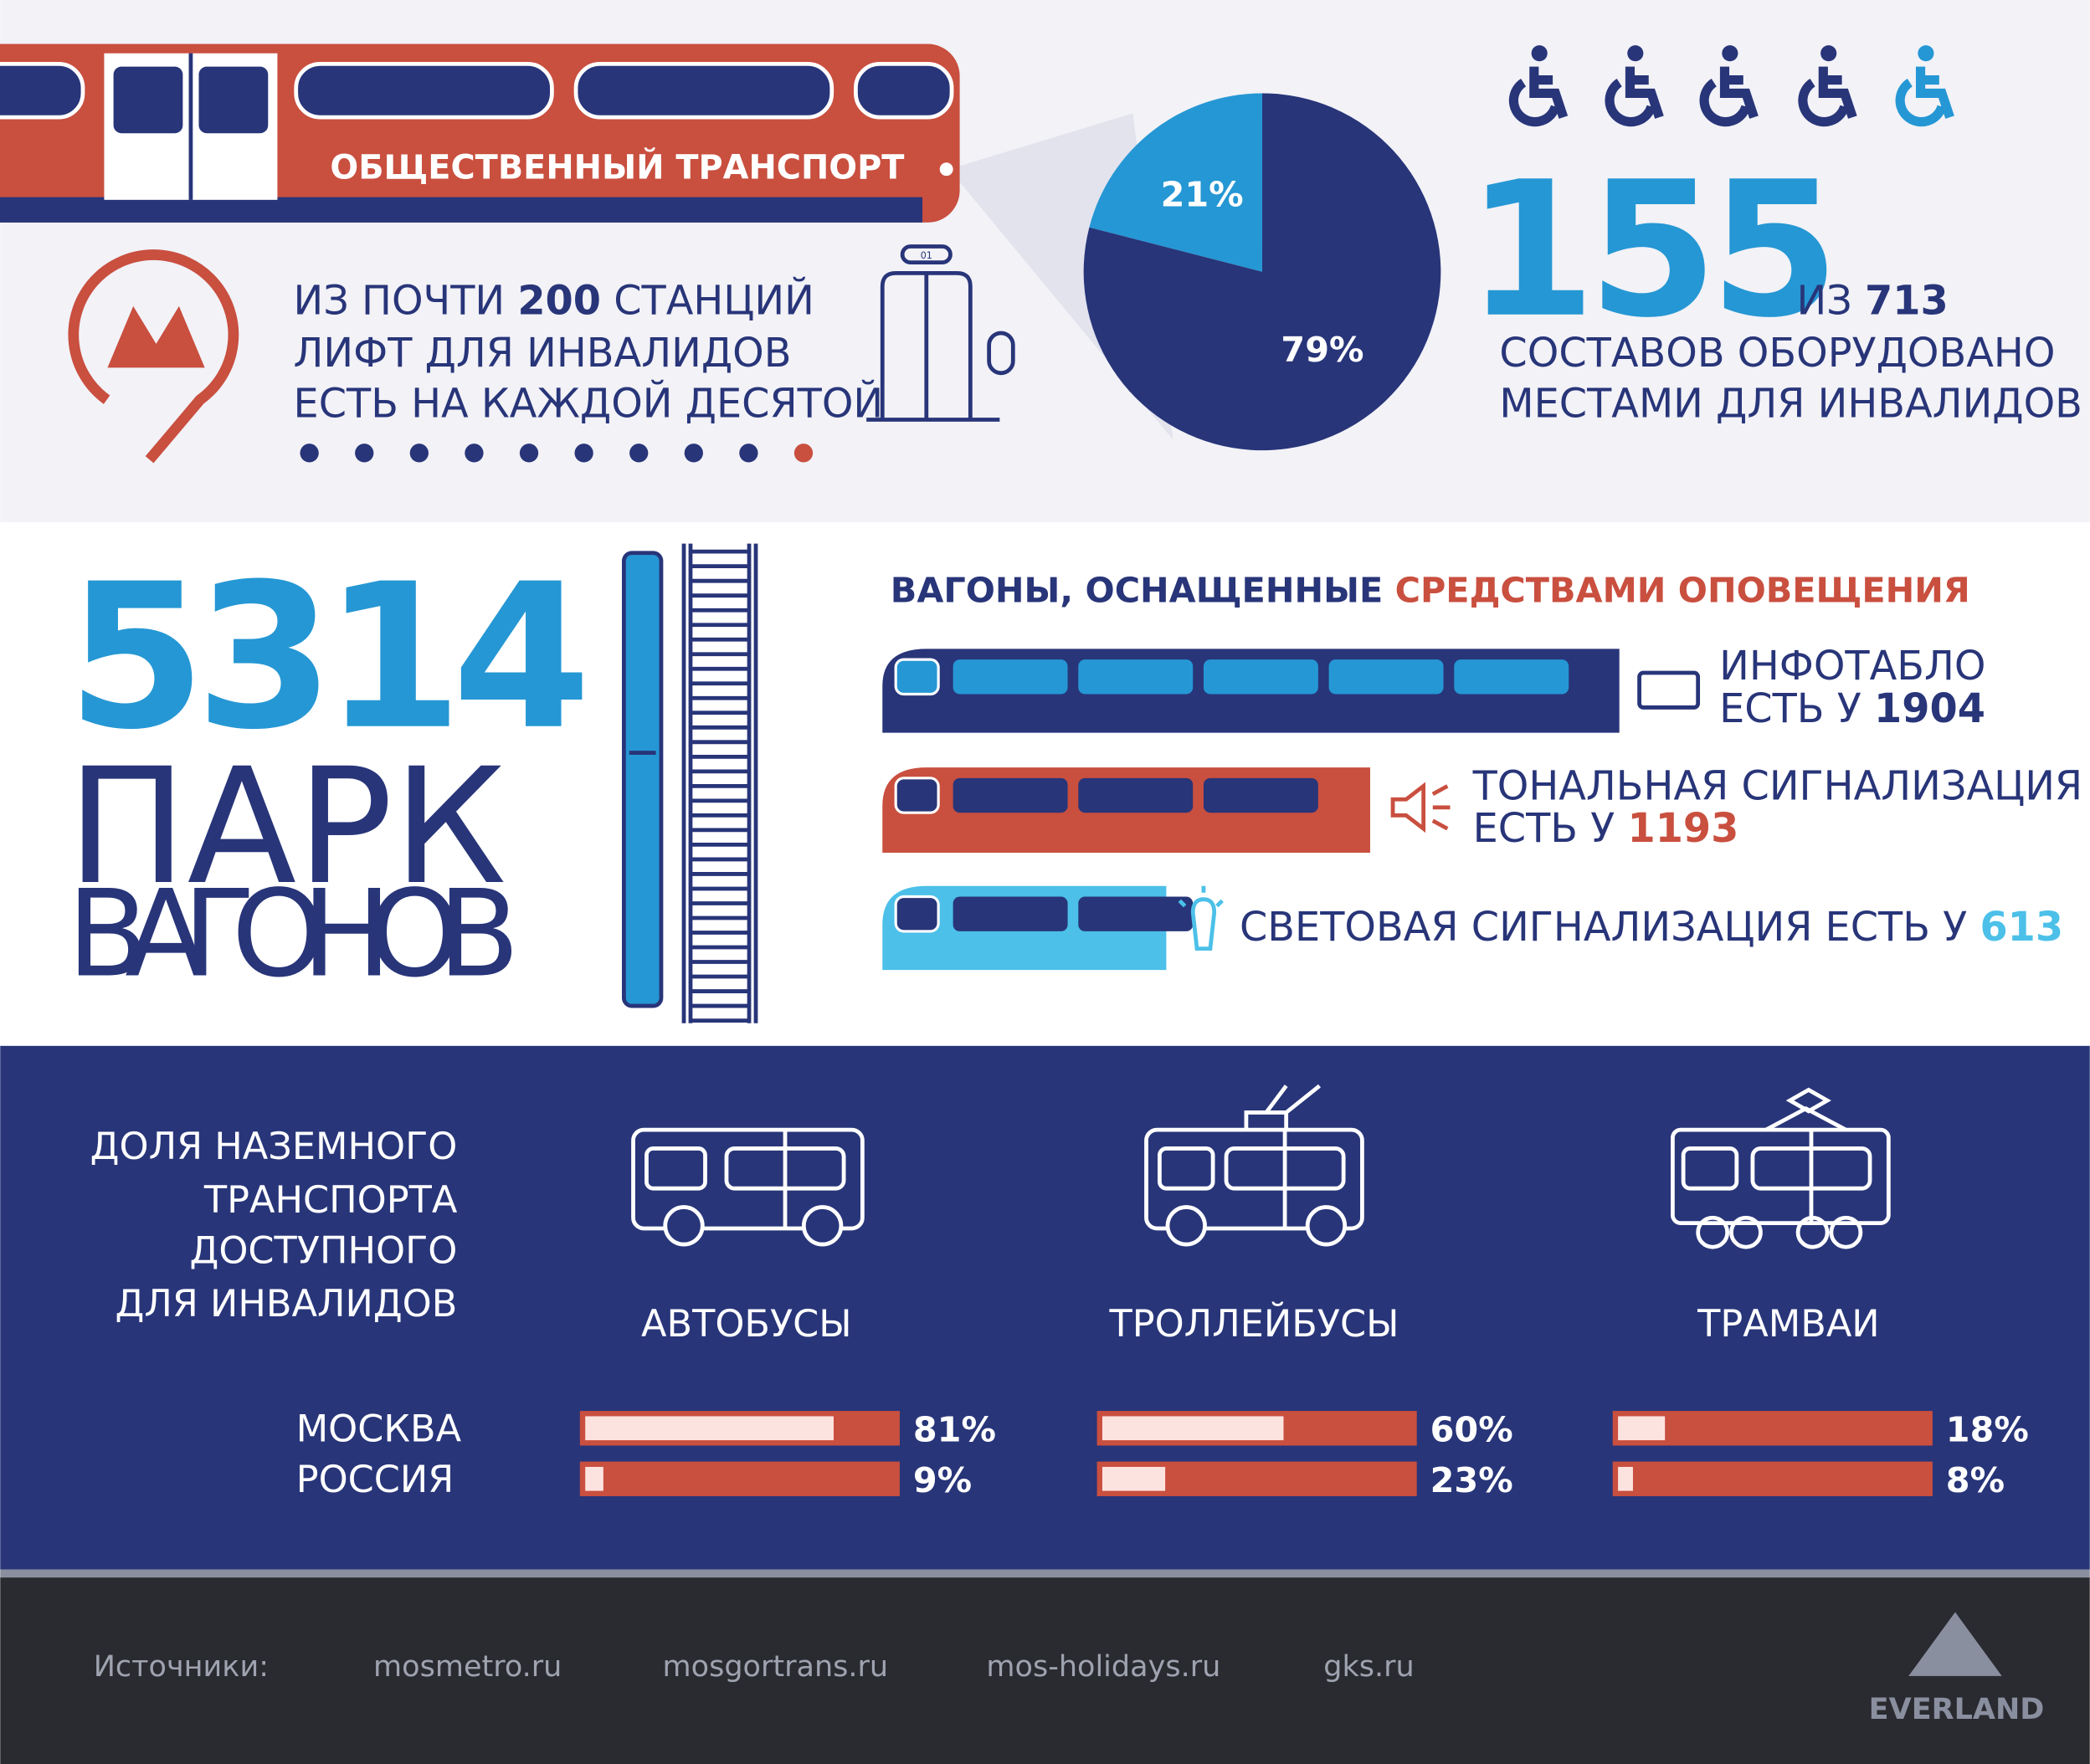 This screenshot has width=2090, height=1764. I want to click on alerts-title-a: ВАГОНЫ, ОСНАЩЕННЫЕ, so click(1137, 591).